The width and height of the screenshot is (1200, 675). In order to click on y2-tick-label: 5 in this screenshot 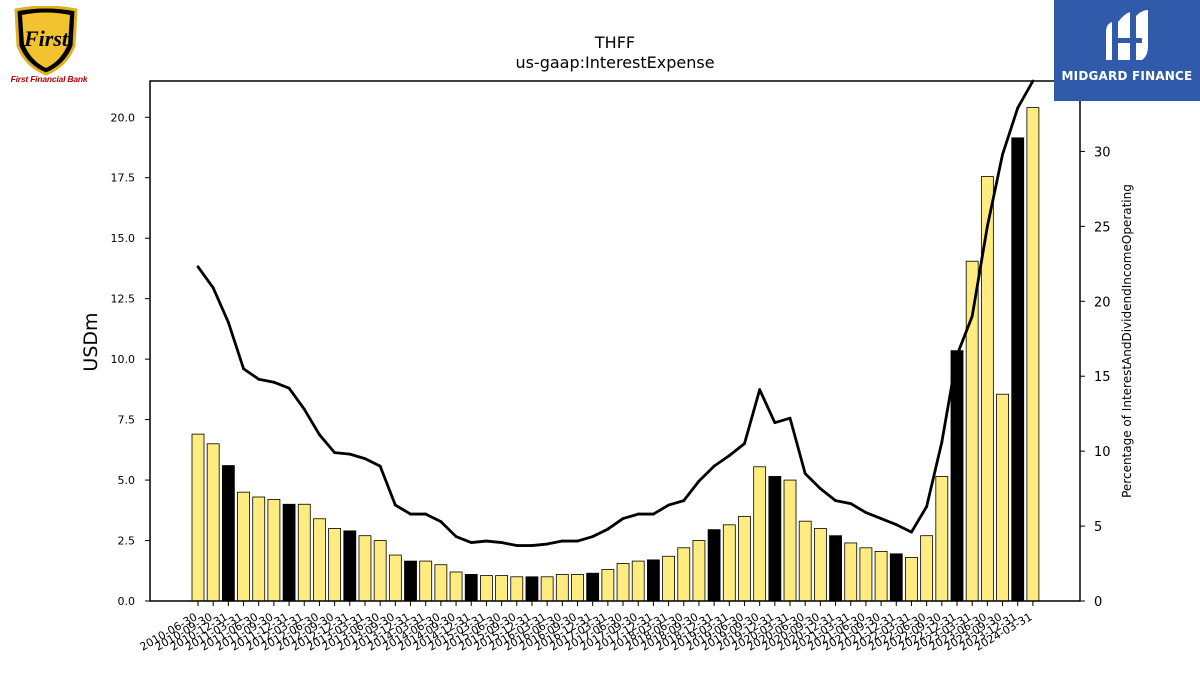, I will do `click(1098, 527)`.